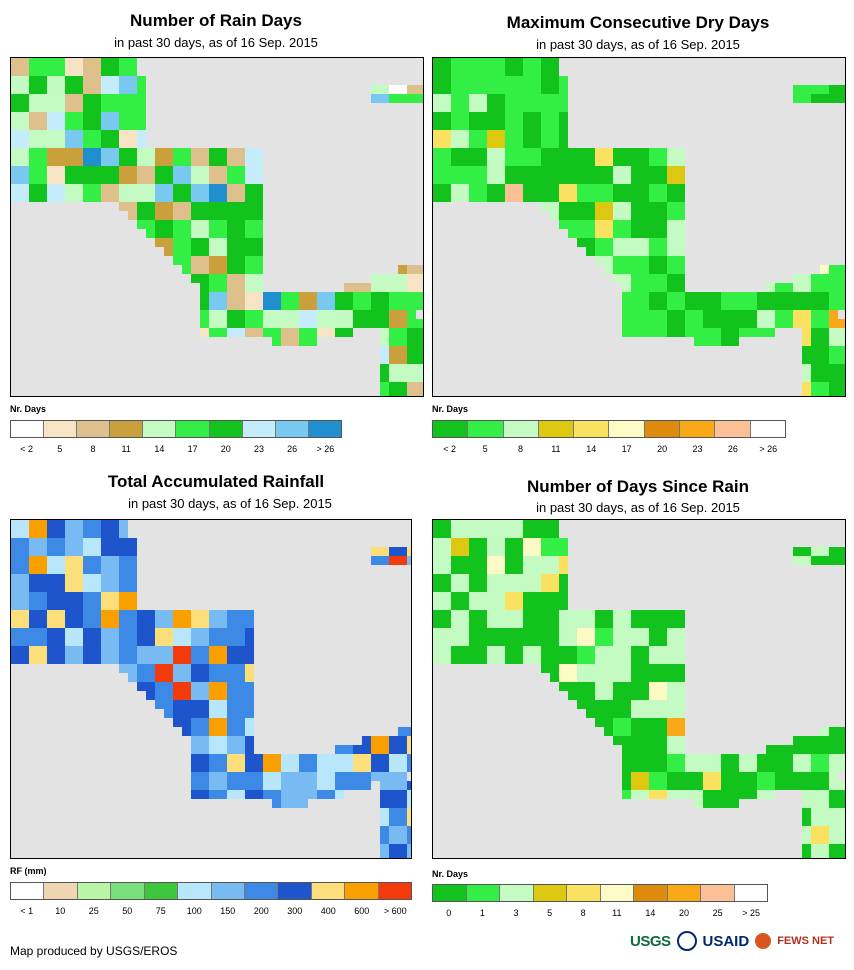  Describe the element at coordinates (28, 871) in the screenshot. I see `panel-3-legend-label: RF (mm)` at that location.